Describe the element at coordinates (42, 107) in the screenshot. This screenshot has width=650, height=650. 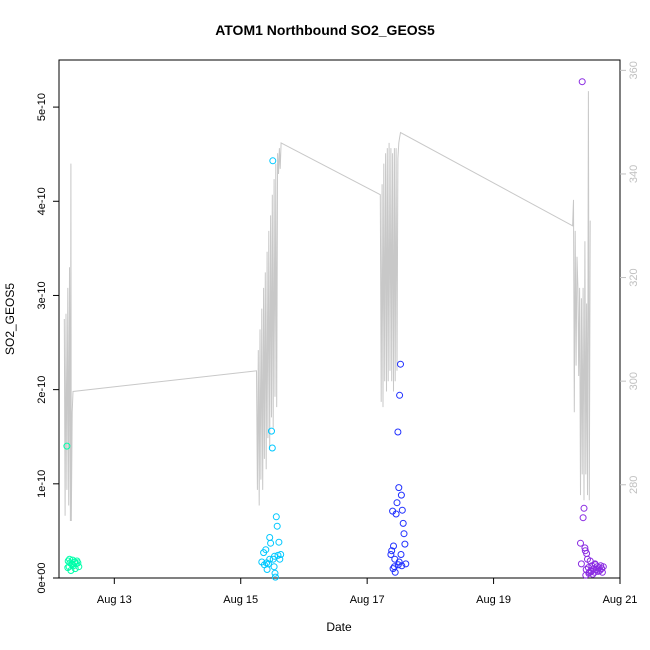
I see `y-tick-label: 5e-10` at that location.